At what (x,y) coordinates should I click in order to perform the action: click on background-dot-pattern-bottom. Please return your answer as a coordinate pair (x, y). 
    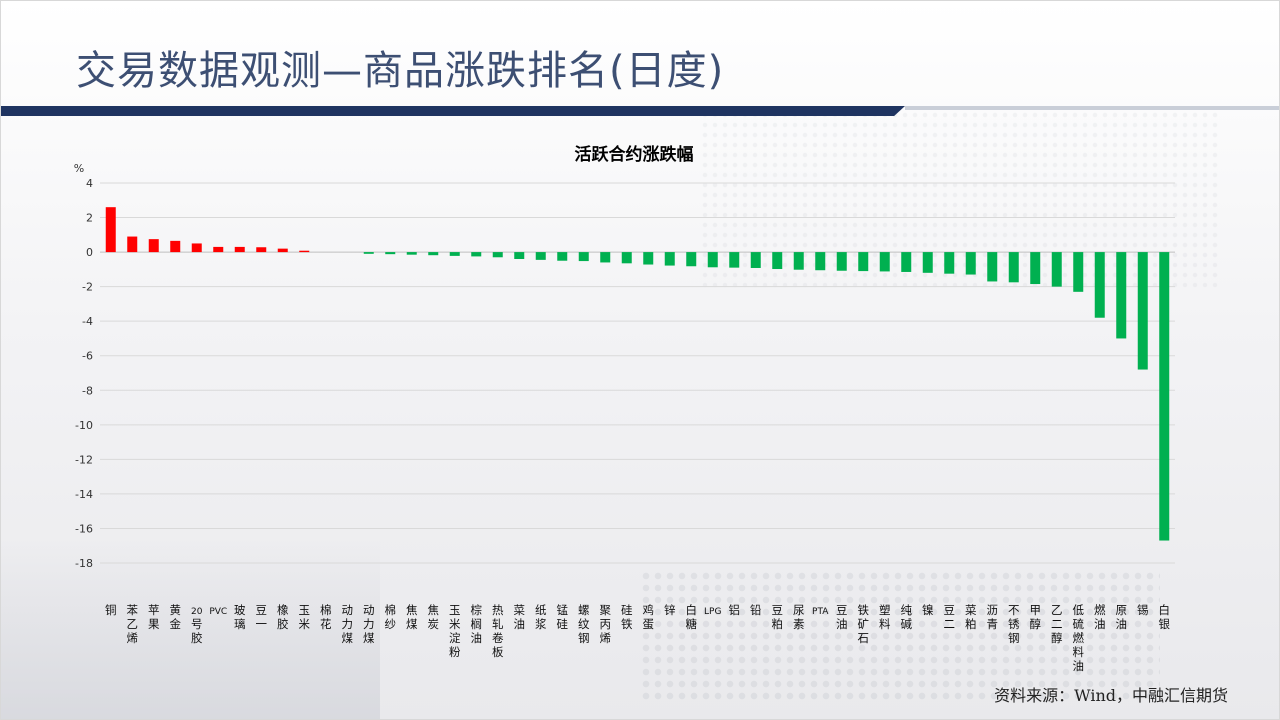
    Looking at the image, I should click on (900, 635).